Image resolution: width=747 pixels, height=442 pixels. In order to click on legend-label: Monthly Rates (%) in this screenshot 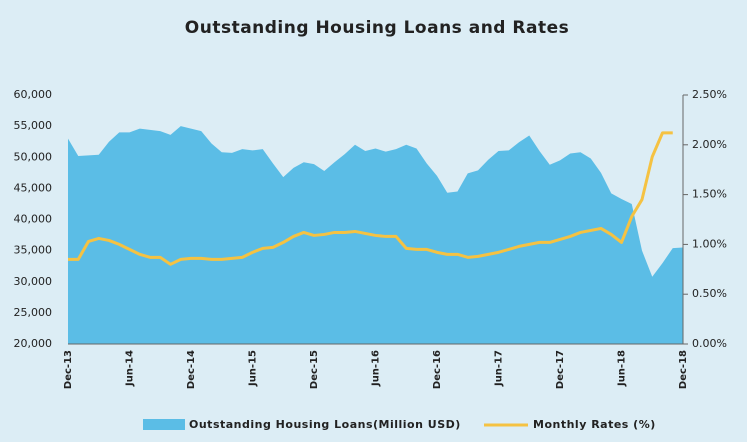, I will do `click(594, 424)`.